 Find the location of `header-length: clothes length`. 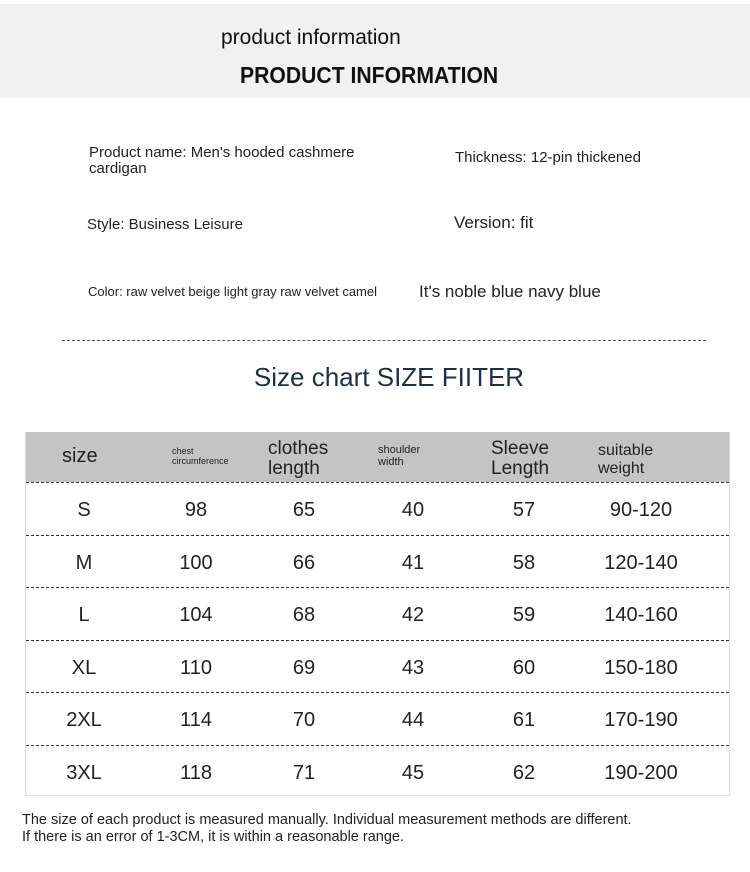

header-length: clothes length is located at coordinates (298, 458).